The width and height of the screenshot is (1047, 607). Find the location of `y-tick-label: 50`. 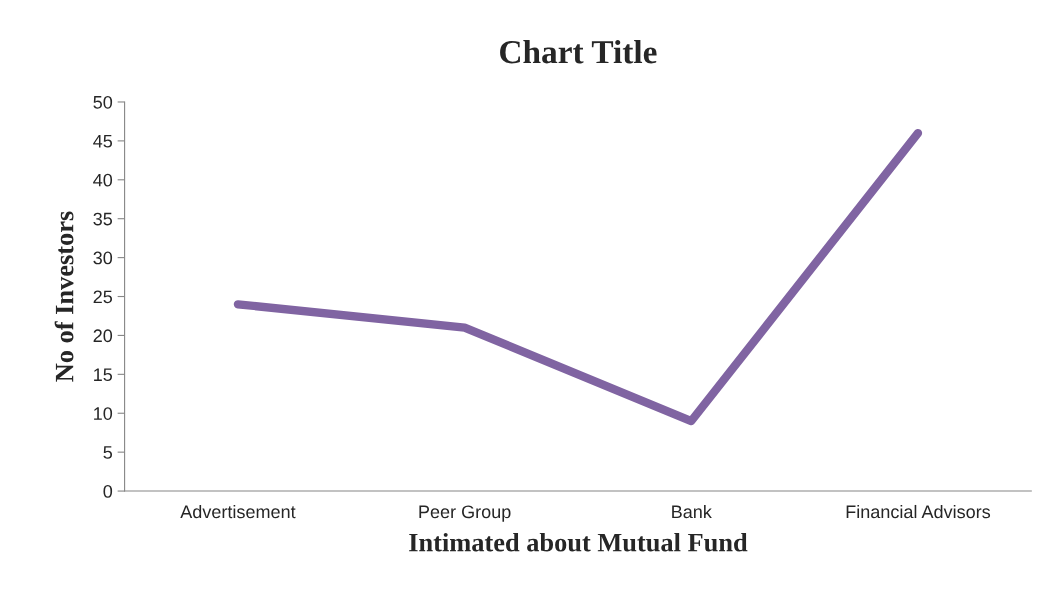

y-tick-label: 50 is located at coordinates (103, 102).